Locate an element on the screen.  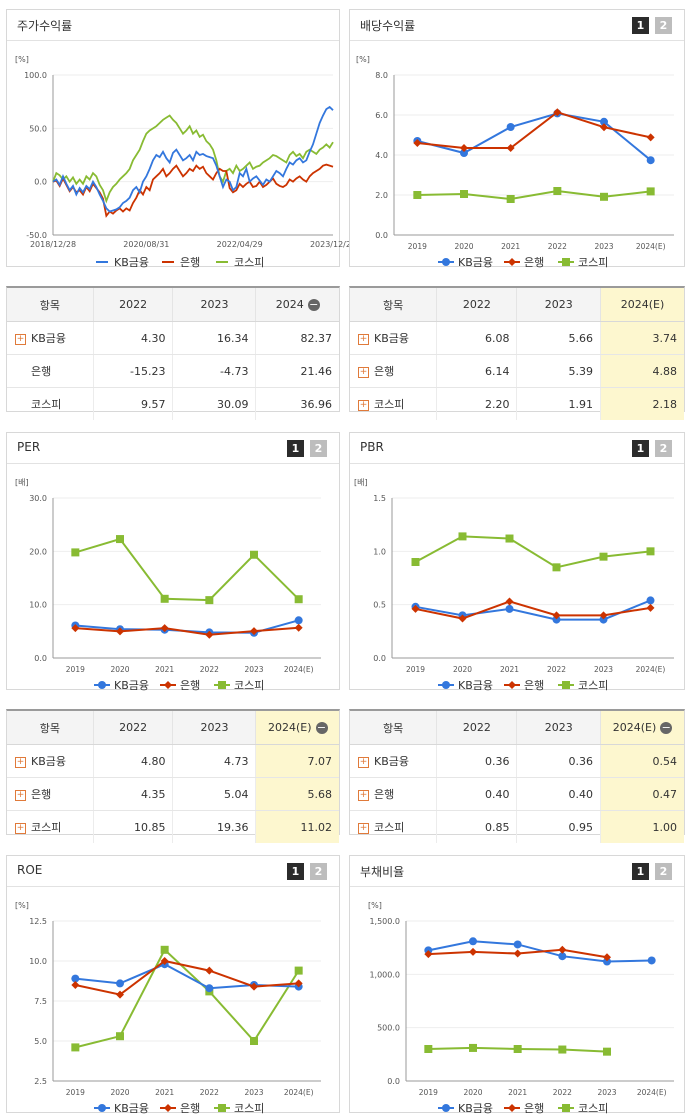
y-tick-label: 8.0 is located at coordinates (381, 75).